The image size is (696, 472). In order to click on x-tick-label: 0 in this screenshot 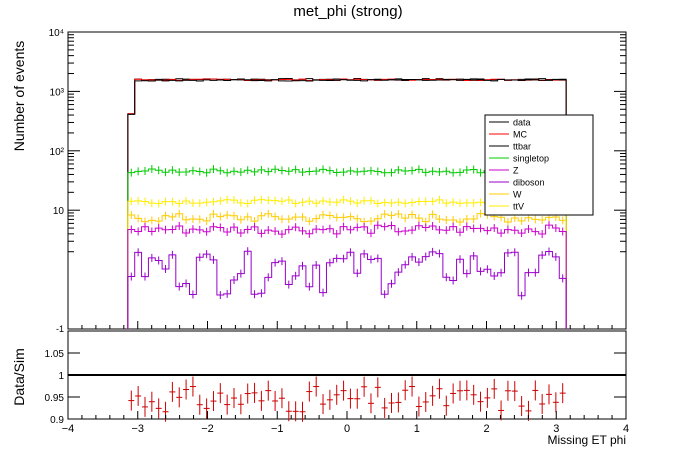, I will do `click(347, 429)`.